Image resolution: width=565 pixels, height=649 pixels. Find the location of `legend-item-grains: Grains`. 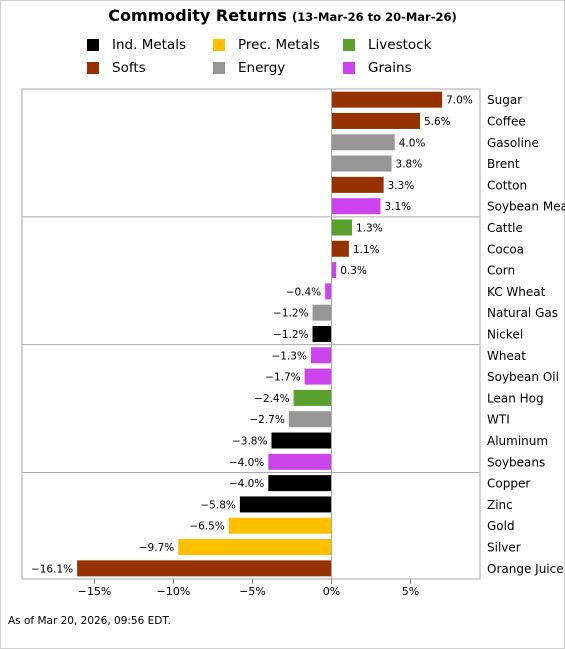

legend-item-grains: Grains is located at coordinates (377, 68).